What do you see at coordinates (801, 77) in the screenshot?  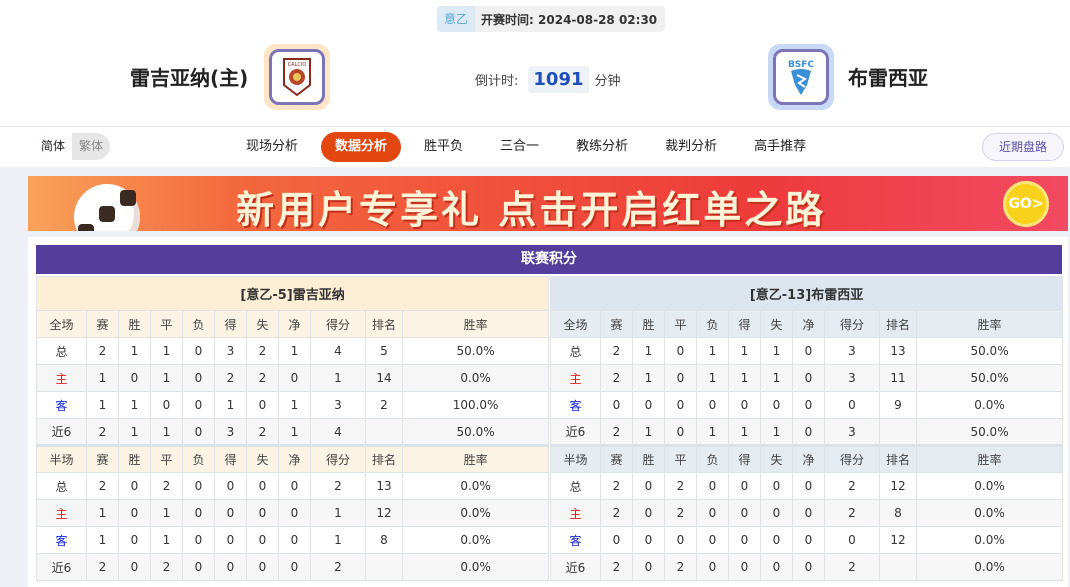 I see `away-team-logo: BSFC` at bounding box center [801, 77].